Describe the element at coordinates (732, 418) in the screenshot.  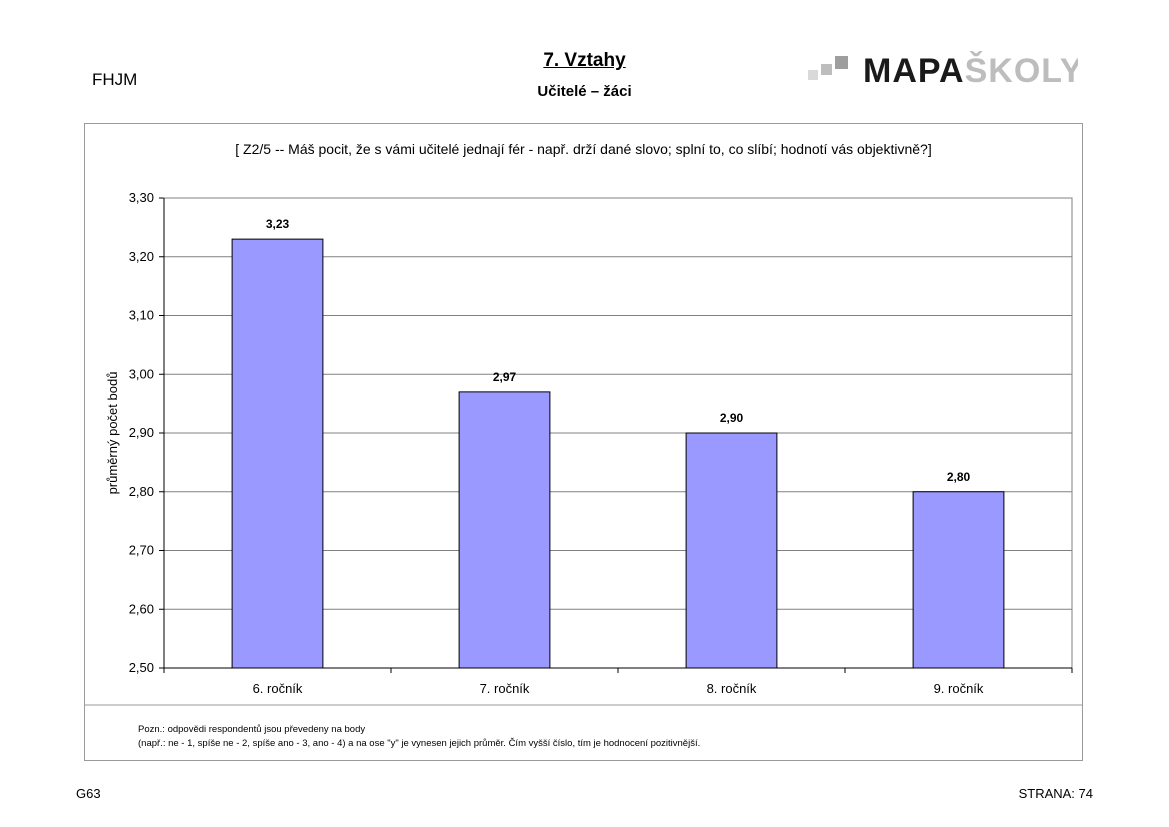
I see `bar-value-label: 2,90` at that location.